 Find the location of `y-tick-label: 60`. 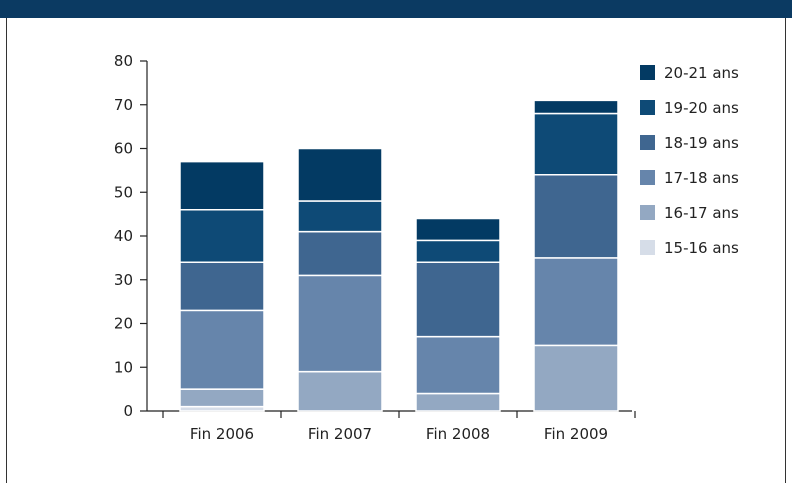

y-tick-label: 60 is located at coordinates (123, 149).